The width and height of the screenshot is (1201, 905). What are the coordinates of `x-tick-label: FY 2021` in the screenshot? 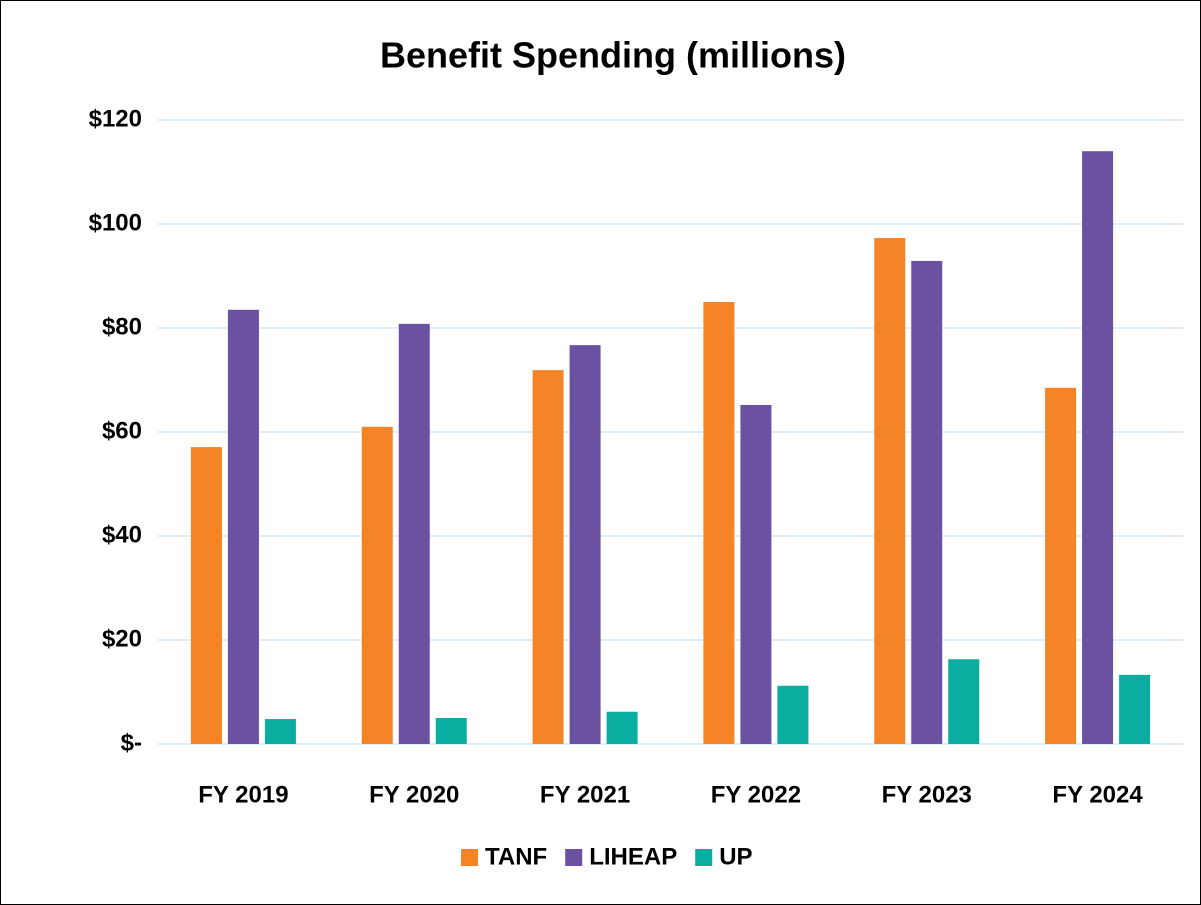 It's located at (585, 794).